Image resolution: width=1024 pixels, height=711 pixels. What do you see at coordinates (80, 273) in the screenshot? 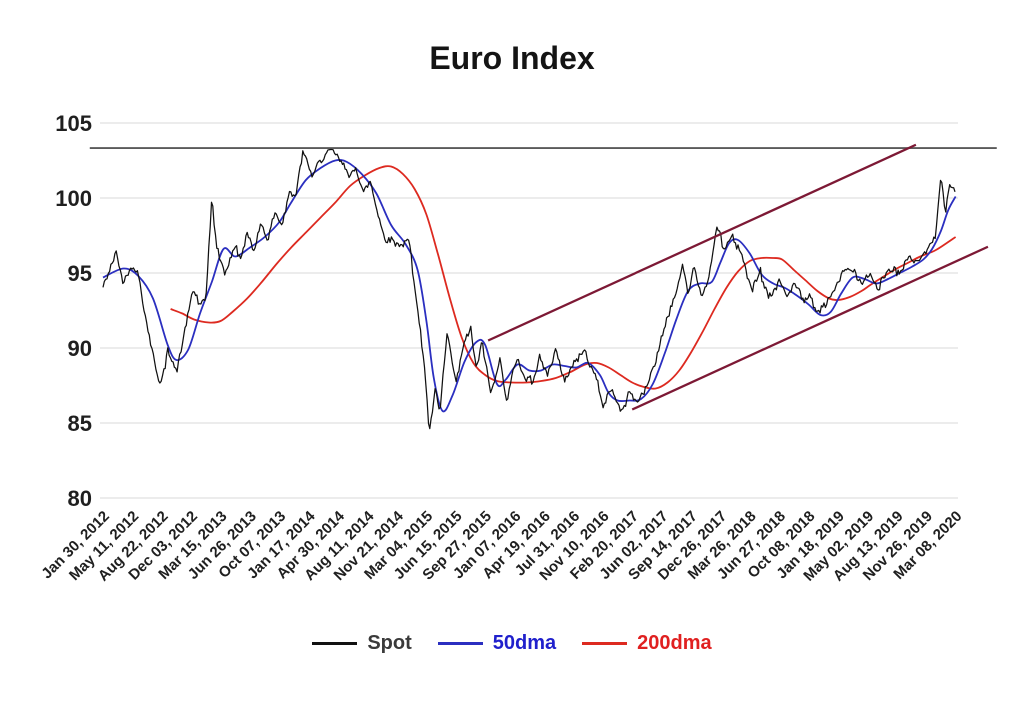
I see `y-tick-label: 95` at bounding box center [80, 273].